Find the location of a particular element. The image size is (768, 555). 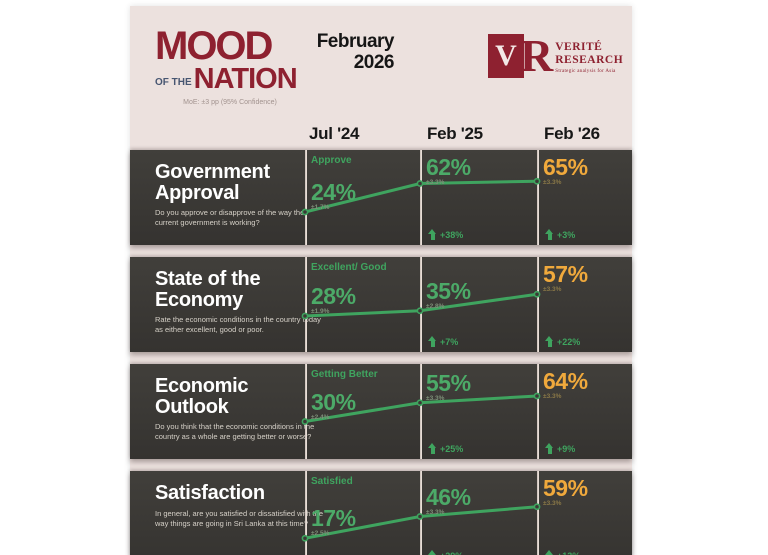

verite-name-line2: RESEARCH is located at coordinates (589, 60).